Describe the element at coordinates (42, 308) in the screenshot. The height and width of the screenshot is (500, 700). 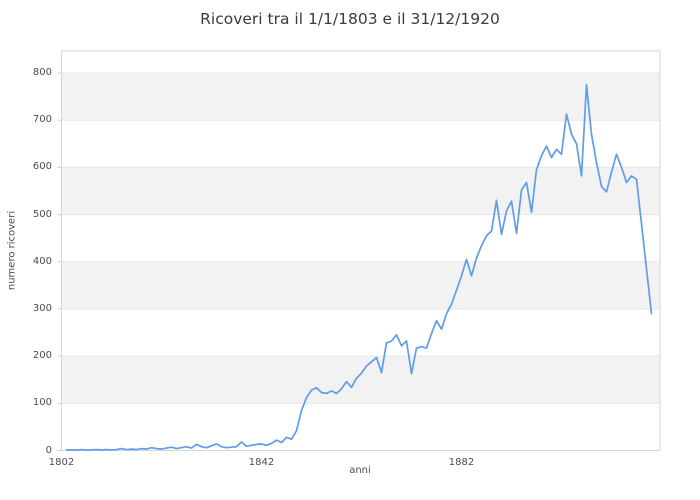
I see `y-tick-label: 300` at that location.